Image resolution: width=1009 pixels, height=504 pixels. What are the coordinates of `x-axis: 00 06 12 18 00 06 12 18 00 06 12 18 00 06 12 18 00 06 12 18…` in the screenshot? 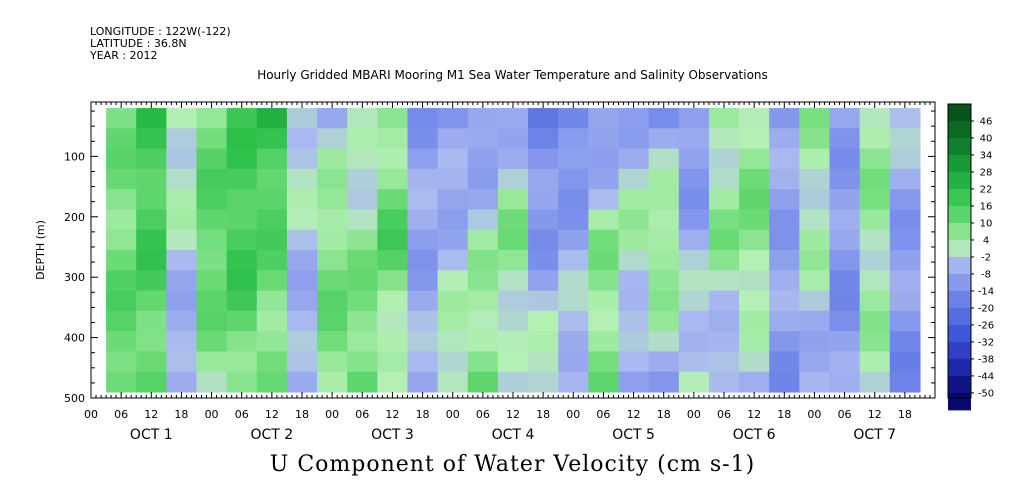 It's located at (510, 417).